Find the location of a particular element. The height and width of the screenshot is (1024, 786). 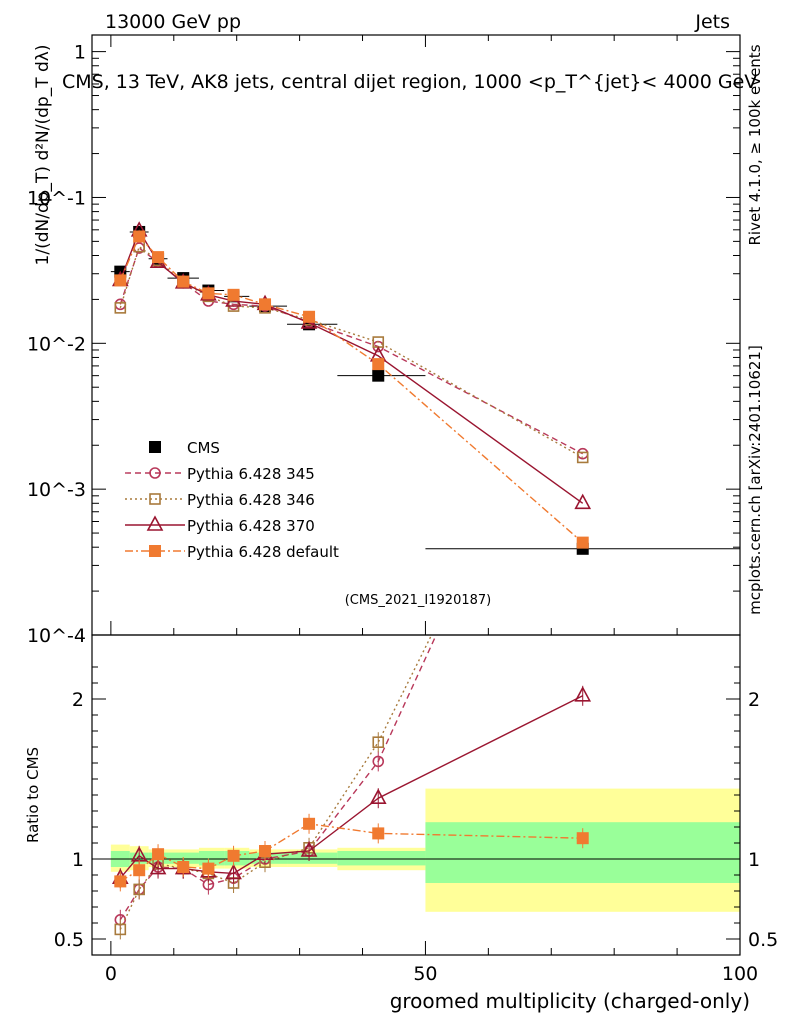

y-tick-label: 10^-1 is located at coordinates (56, 198).